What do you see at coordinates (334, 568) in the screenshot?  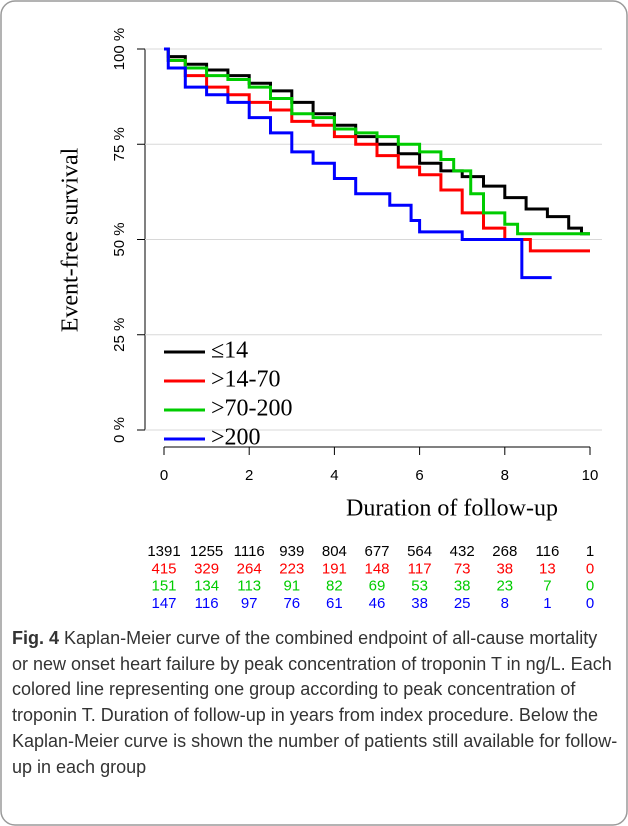 I see `at-risk-count: 191` at bounding box center [334, 568].